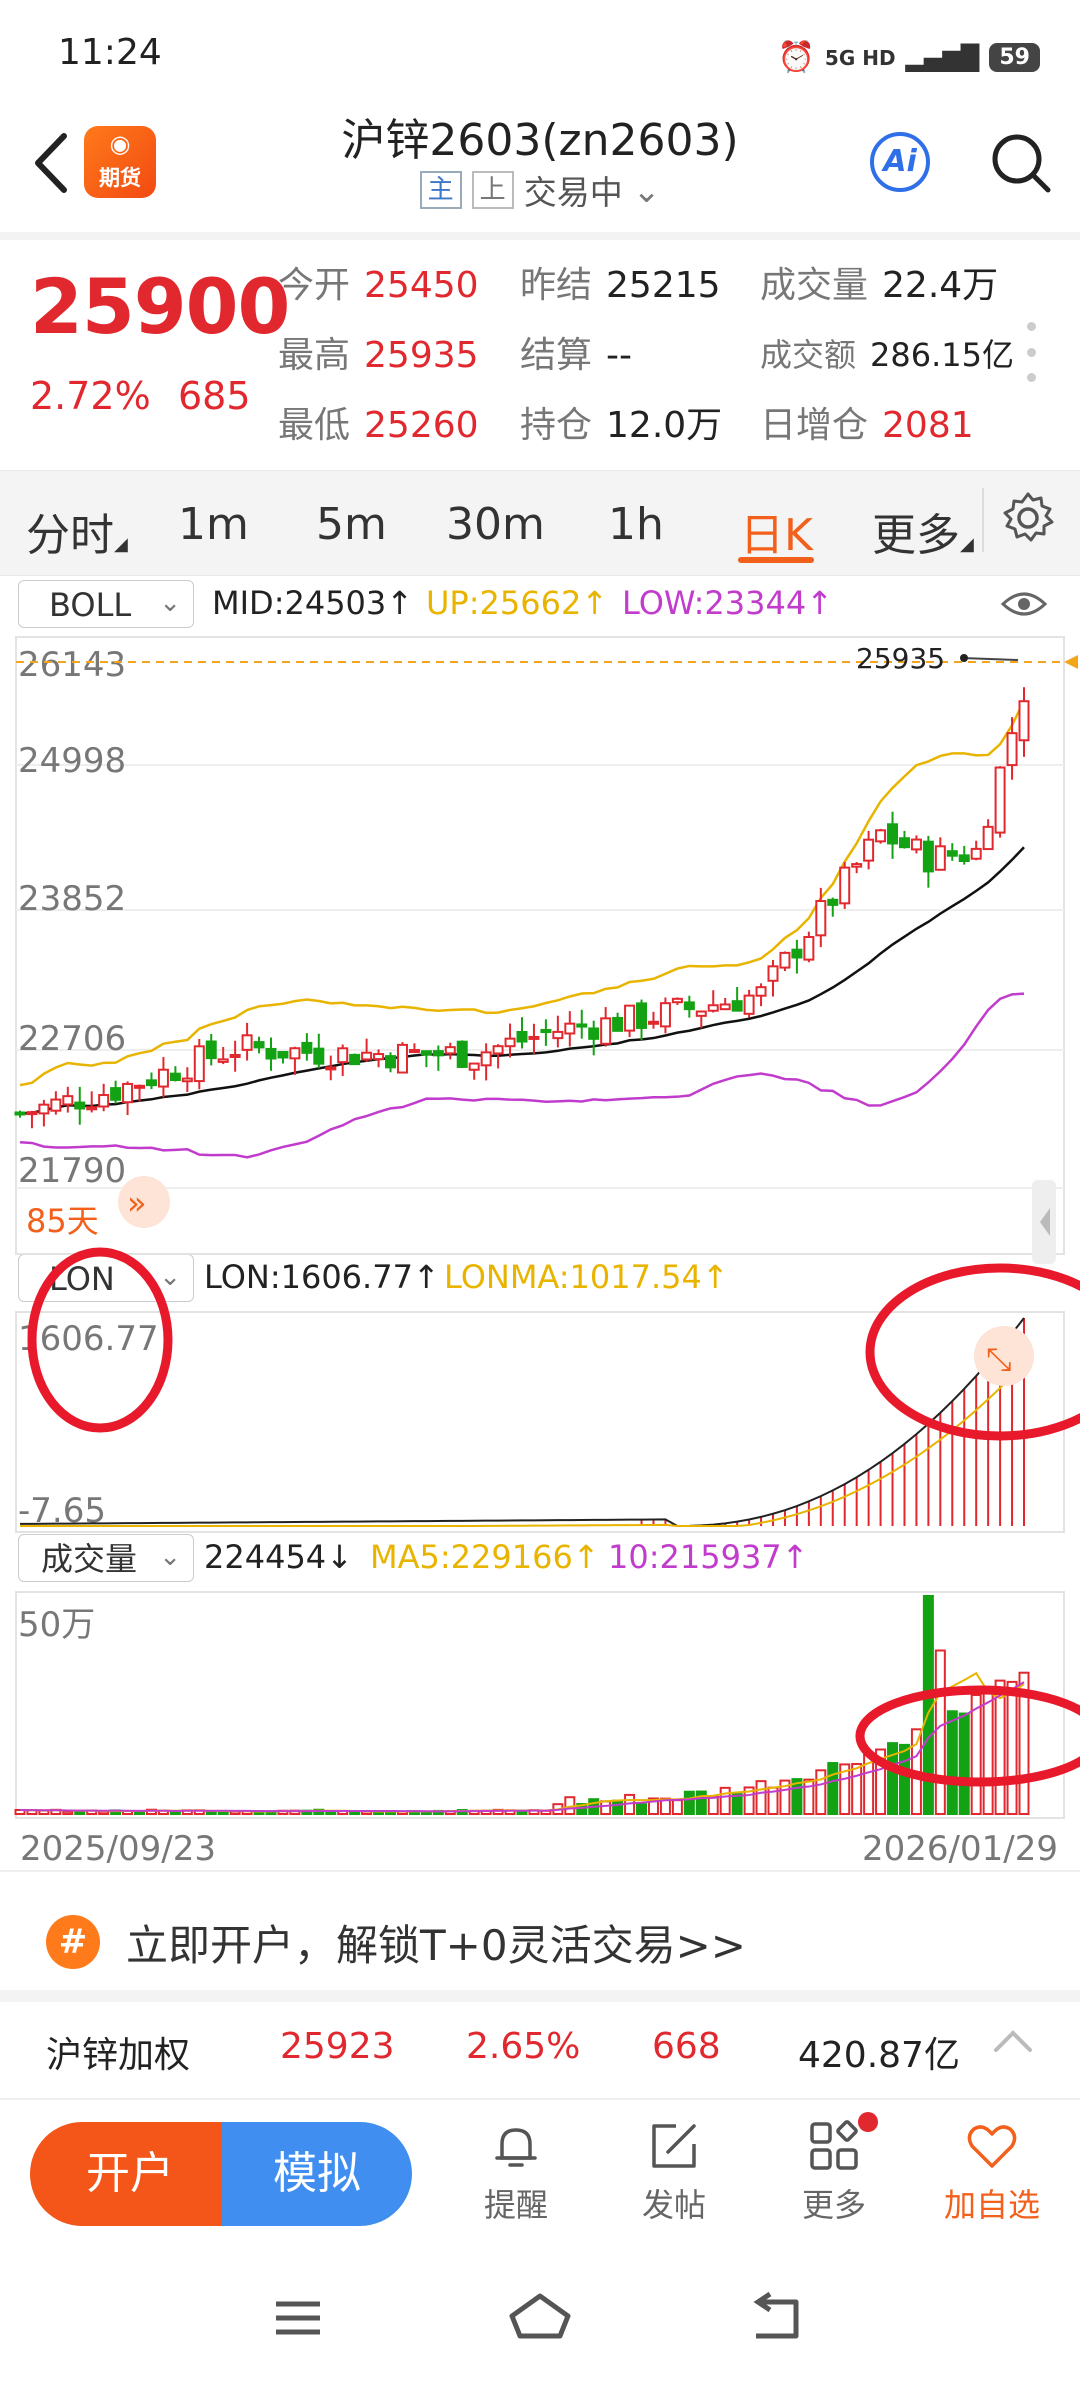  What do you see at coordinates (887, 355) in the screenshot?
I see `quote-turnover: 成交额 286.15亿` at bounding box center [887, 355].